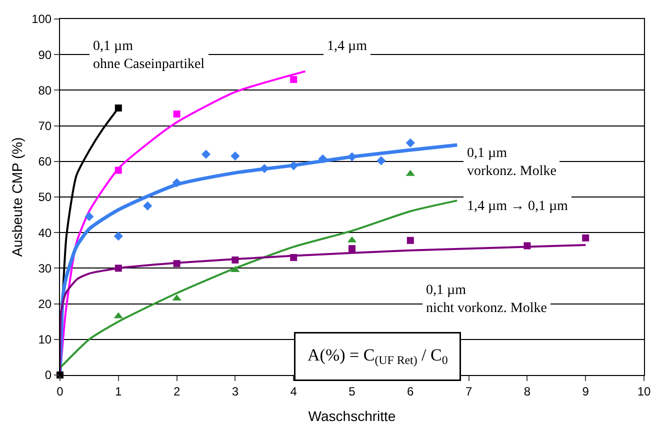 This screenshot has width=663, height=424. Describe the element at coordinates (45, 90) in the screenshot. I see `y-tick-label: 80` at that location.